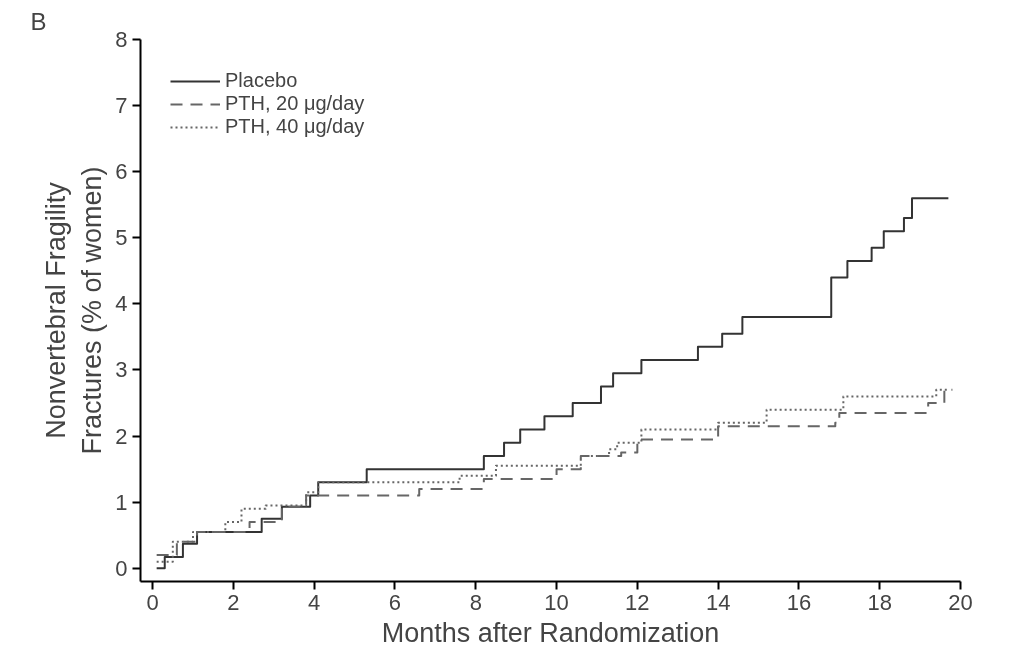 This screenshot has height=664, width=1022. What do you see at coordinates (637, 602) in the screenshot?
I see `x-tick-label: 12` at bounding box center [637, 602].